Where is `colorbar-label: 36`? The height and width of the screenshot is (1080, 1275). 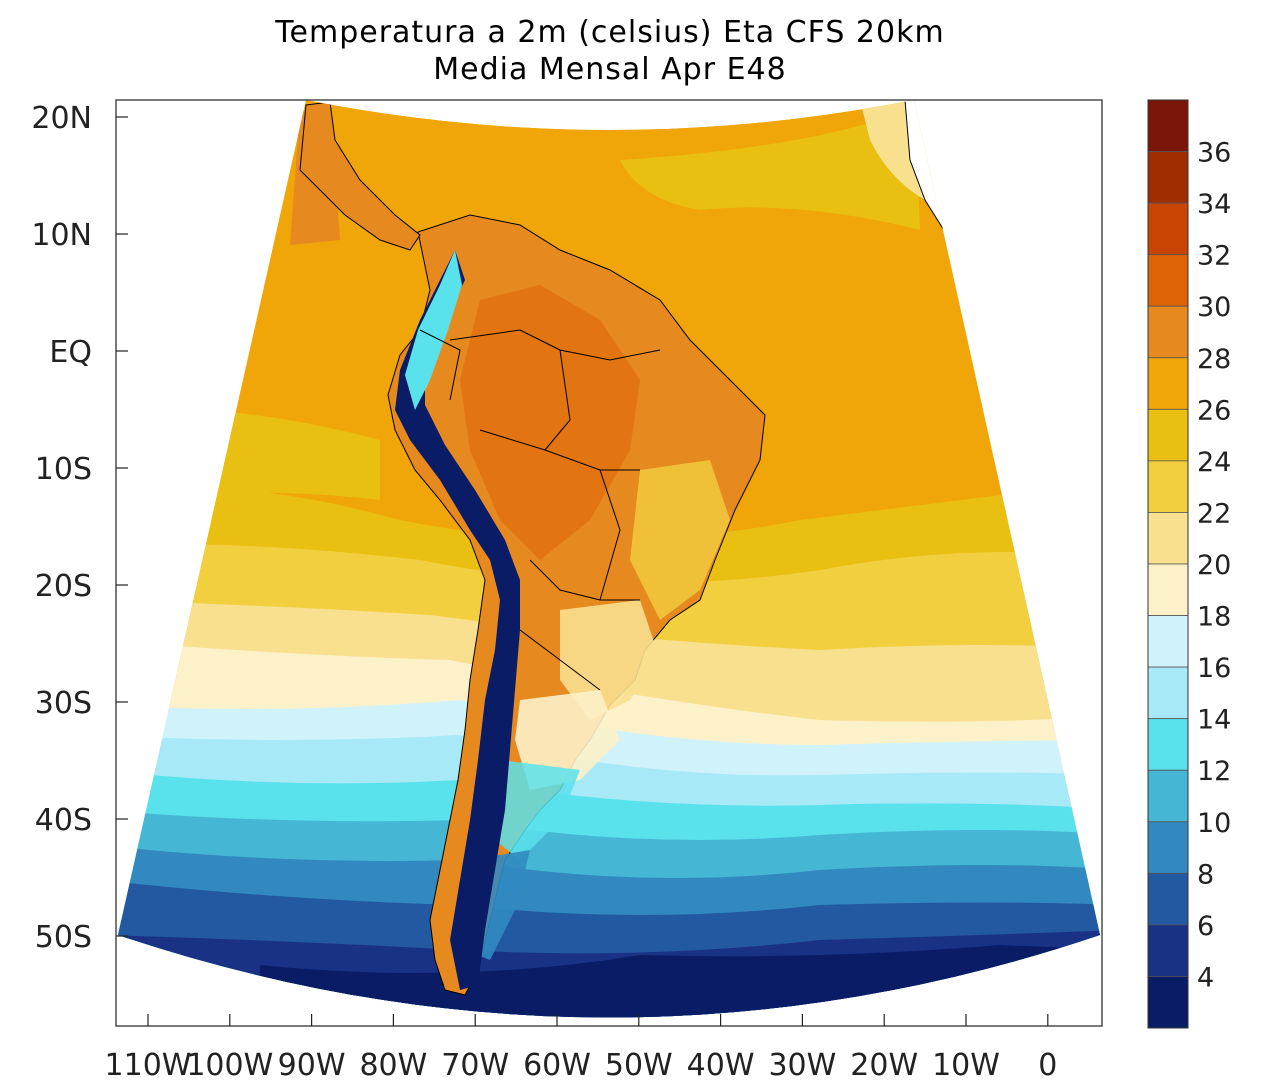
colorbar-label: 36 is located at coordinates (1214, 153).